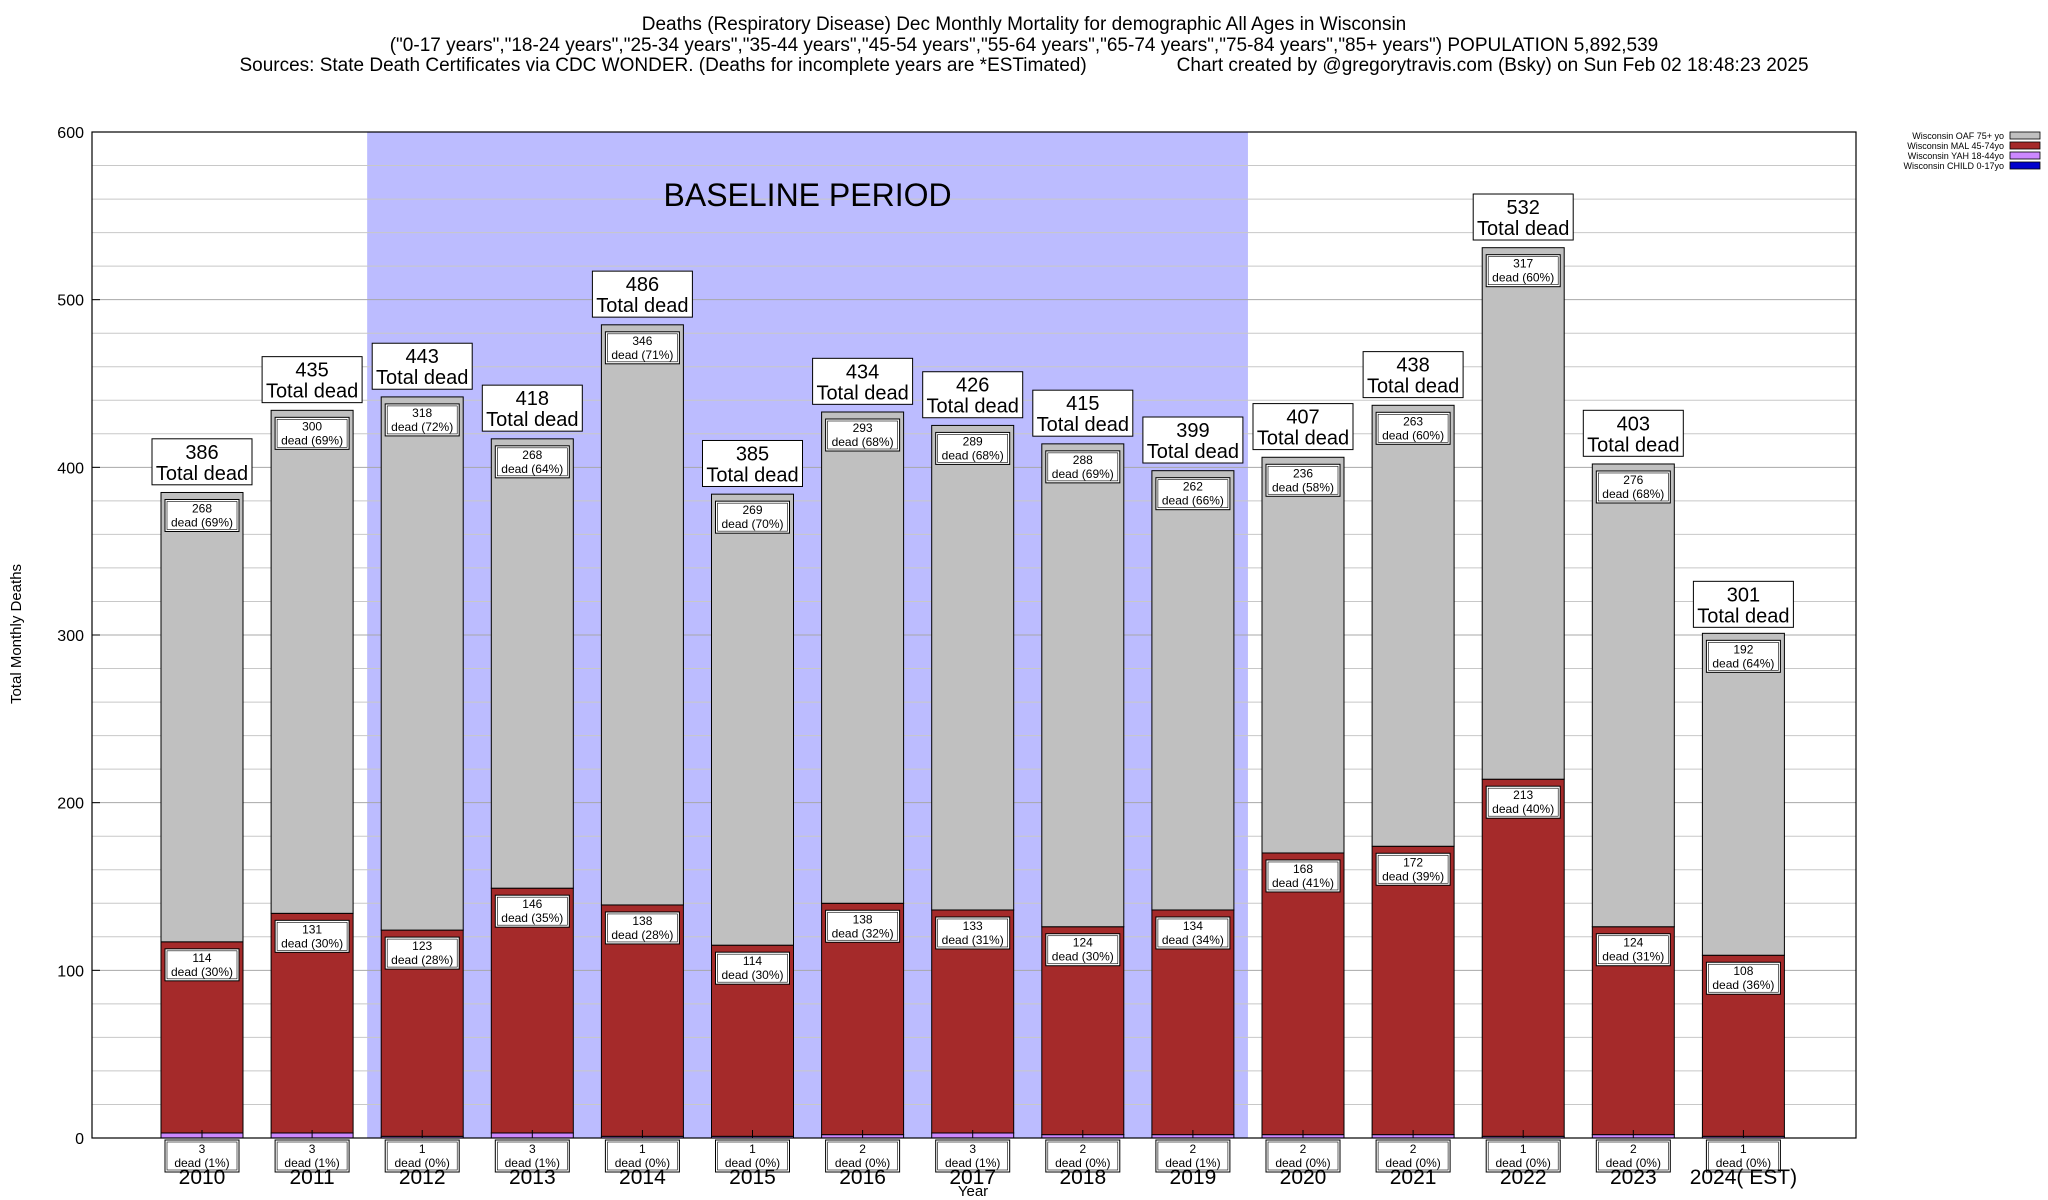 Image resolution: width=2048 pixels, height=1200 pixels. I want to click on total-value-label: 407, so click(1302, 418).